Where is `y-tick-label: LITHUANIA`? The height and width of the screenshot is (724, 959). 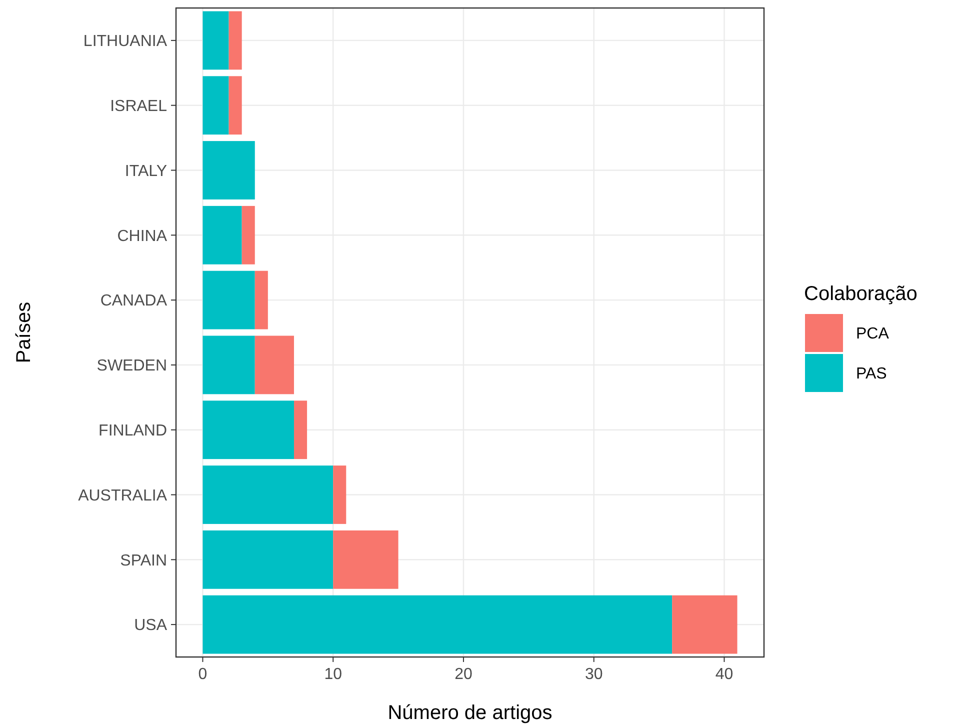
y-tick-label: LITHUANIA is located at coordinates (125, 41).